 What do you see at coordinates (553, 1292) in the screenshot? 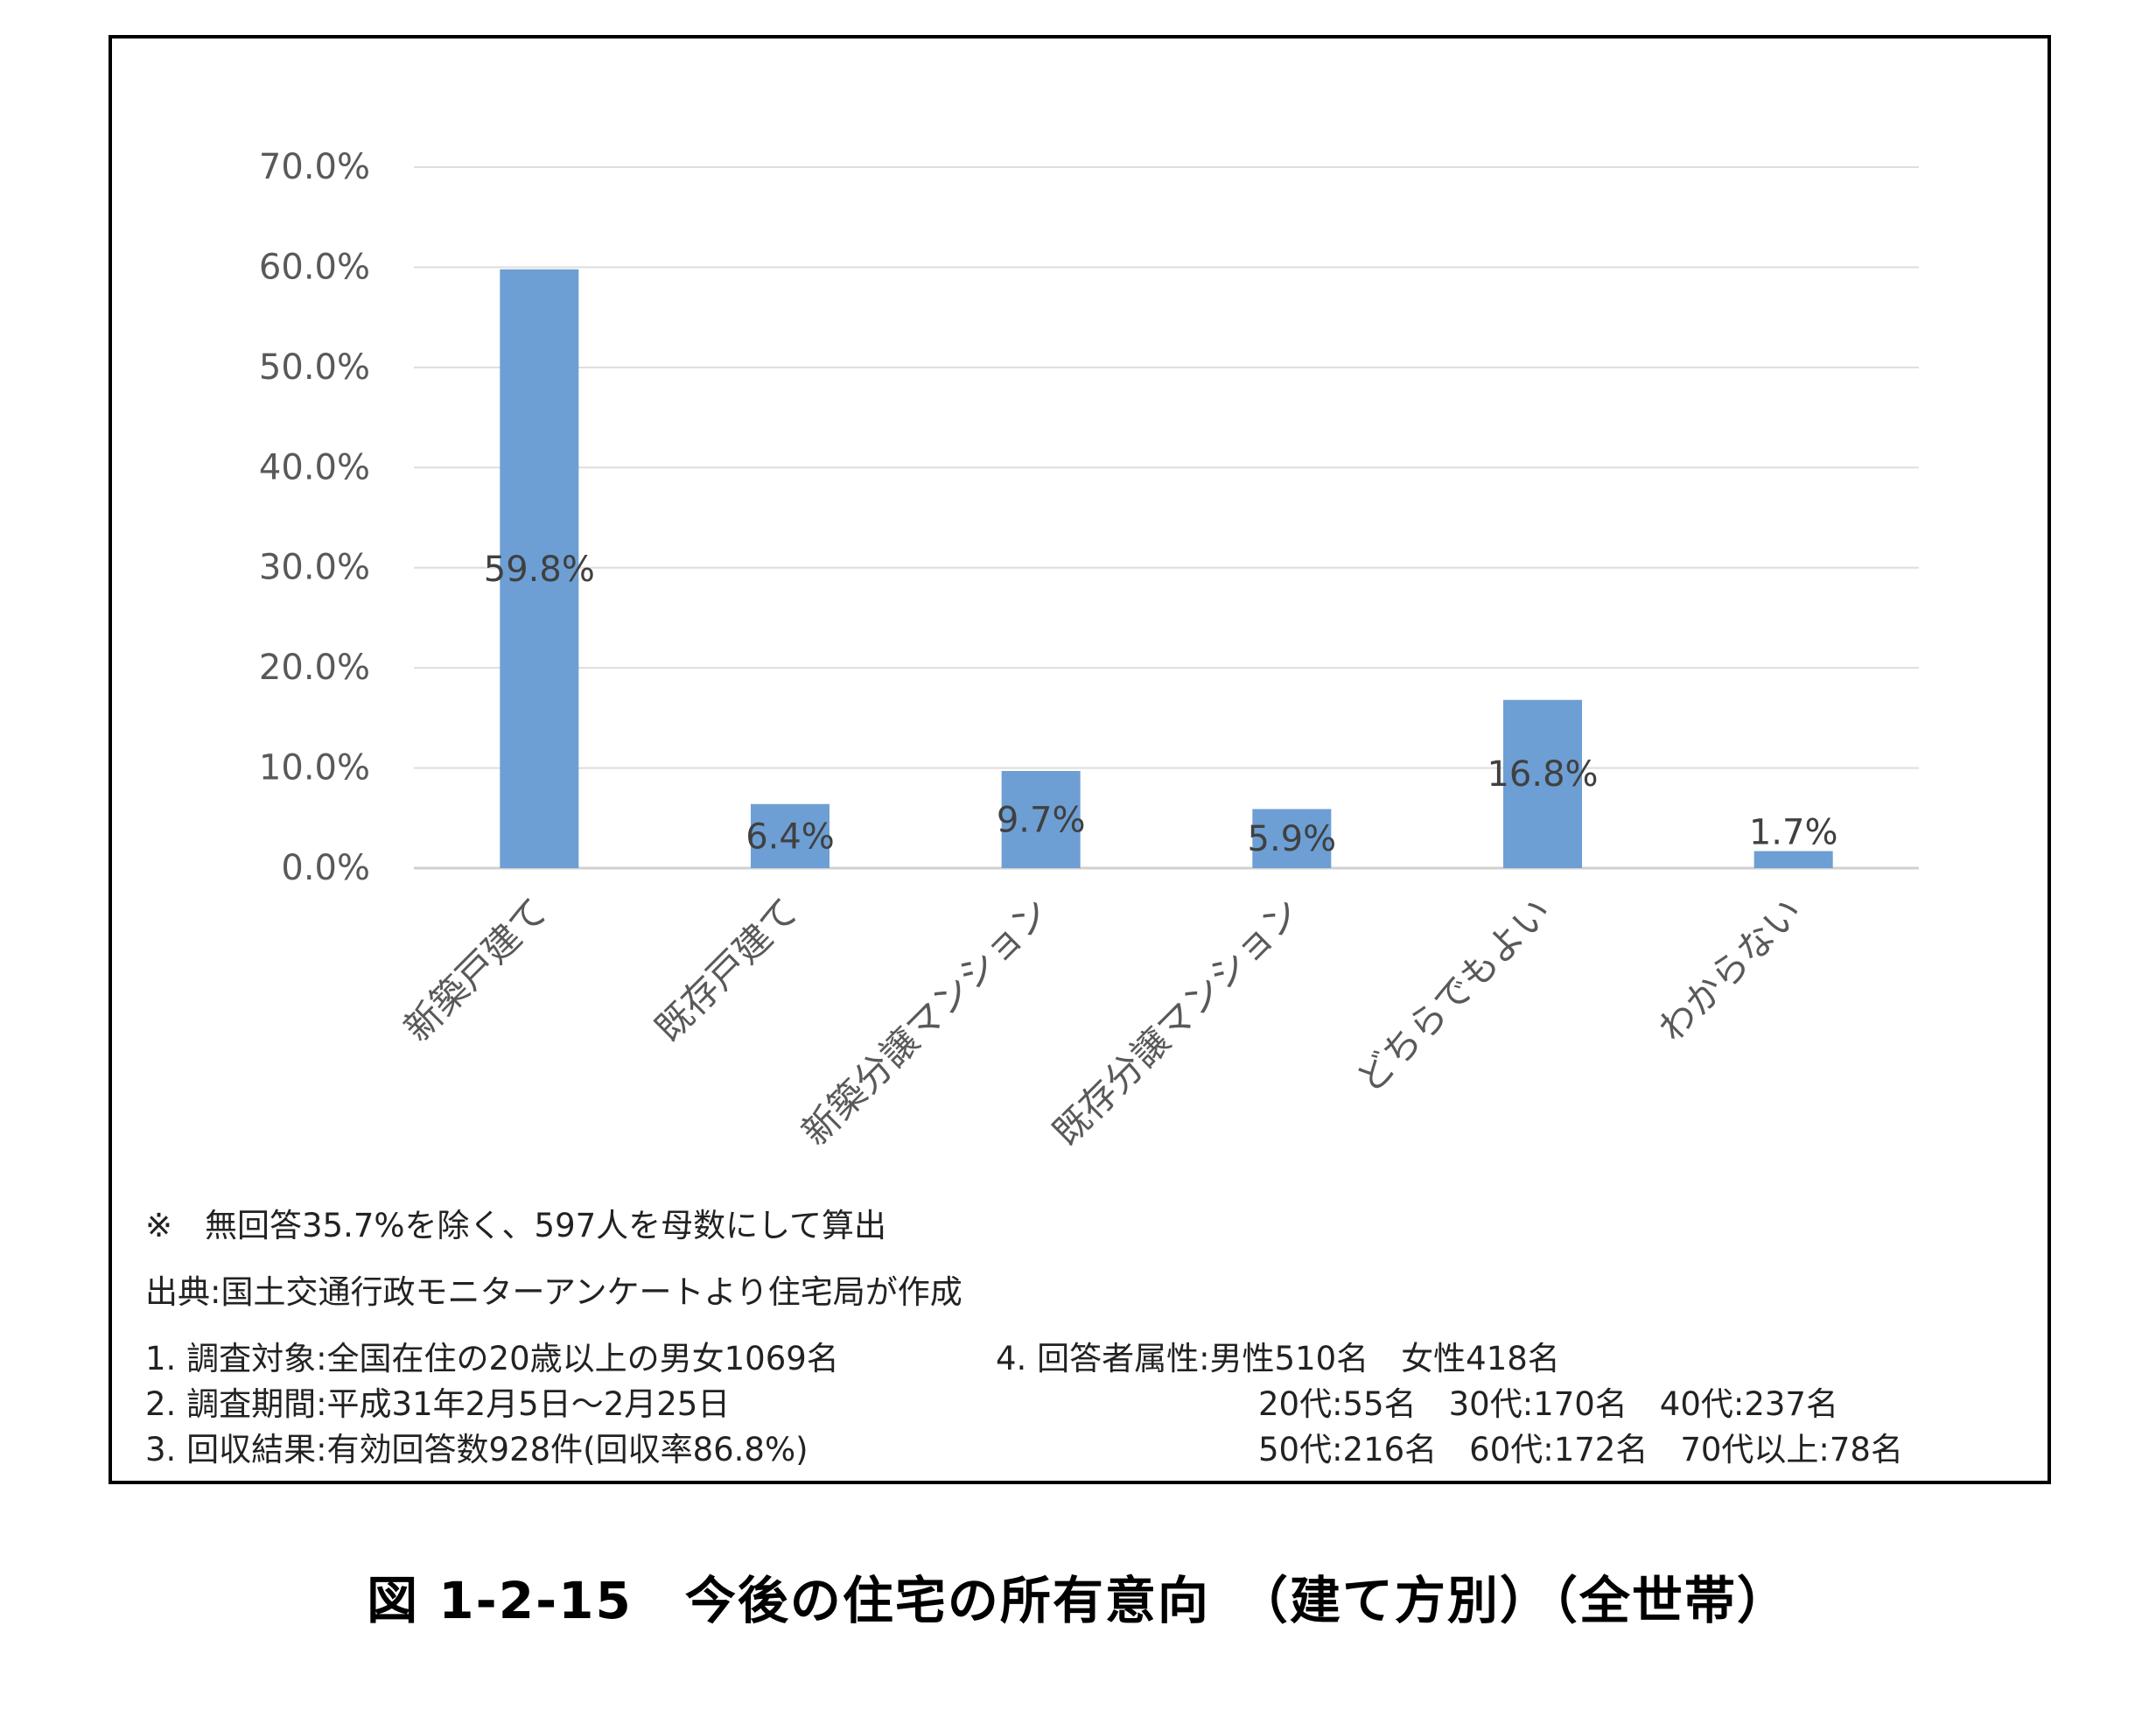
I see `note-source: 出典:国土交通行政モニターアンケートより住宅局が作成` at bounding box center [553, 1292].